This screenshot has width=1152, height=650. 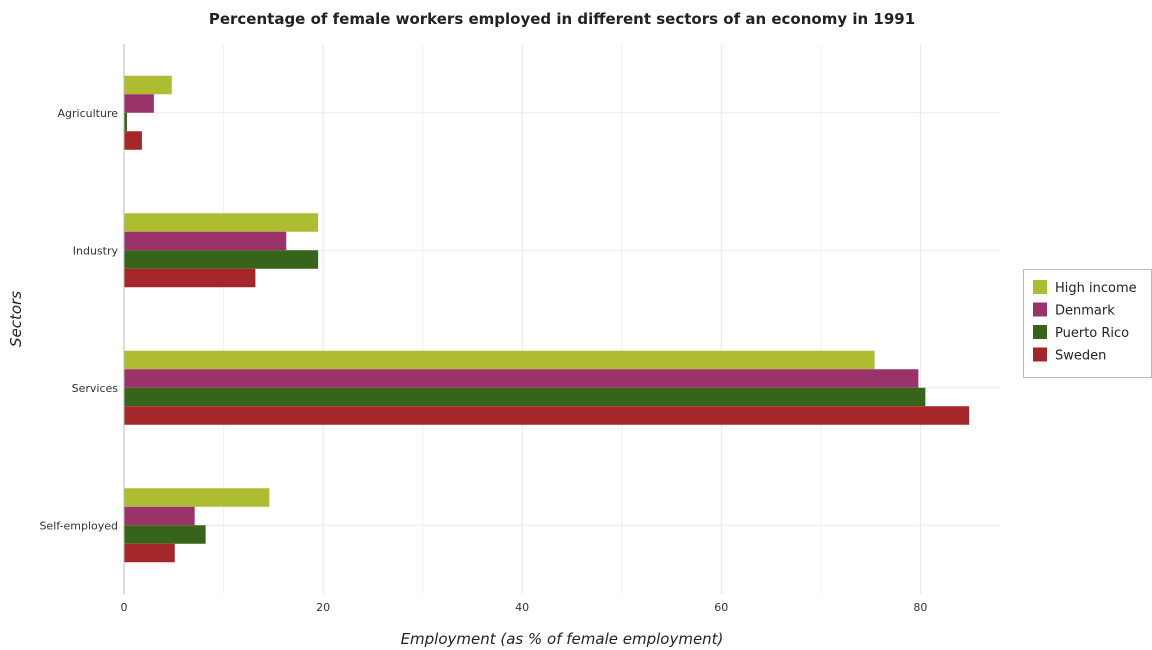 What do you see at coordinates (1092, 333) in the screenshot?
I see `legend-label: Puerto Rico` at bounding box center [1092, 333].